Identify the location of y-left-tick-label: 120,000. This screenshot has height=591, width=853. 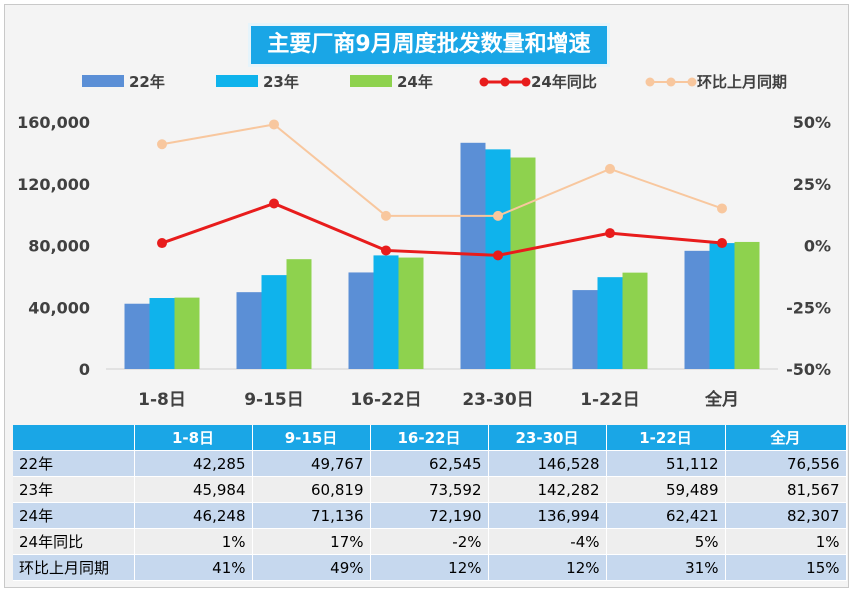
(53, 184).